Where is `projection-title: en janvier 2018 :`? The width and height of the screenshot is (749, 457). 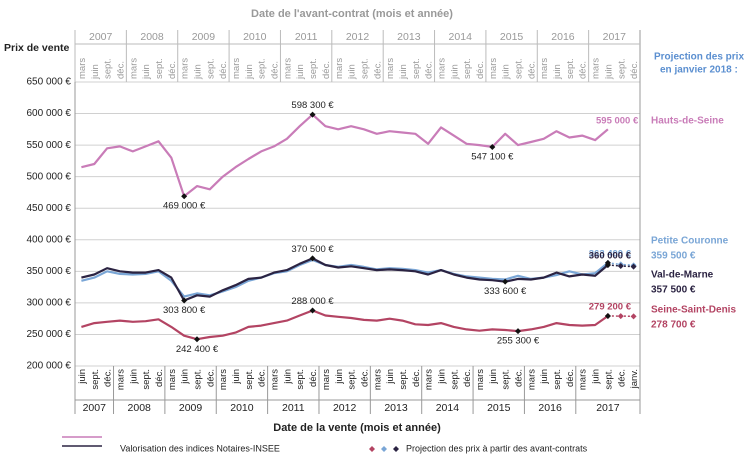 projection-title: en janvier 2018 : is located at coordinates (699, 70).